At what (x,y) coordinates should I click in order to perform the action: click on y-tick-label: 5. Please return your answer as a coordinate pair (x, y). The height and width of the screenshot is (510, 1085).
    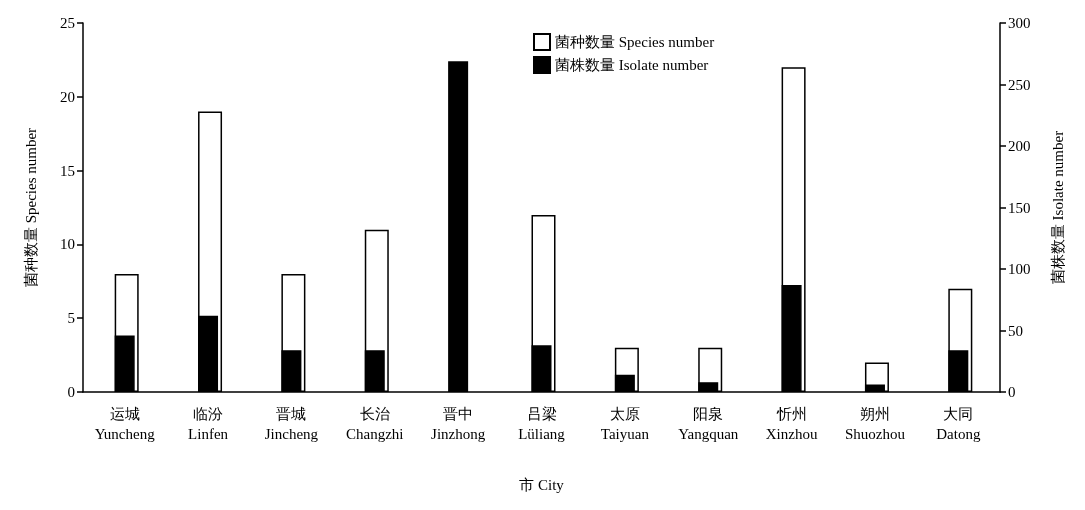
    Looking at the image, I should click on (71, 318).